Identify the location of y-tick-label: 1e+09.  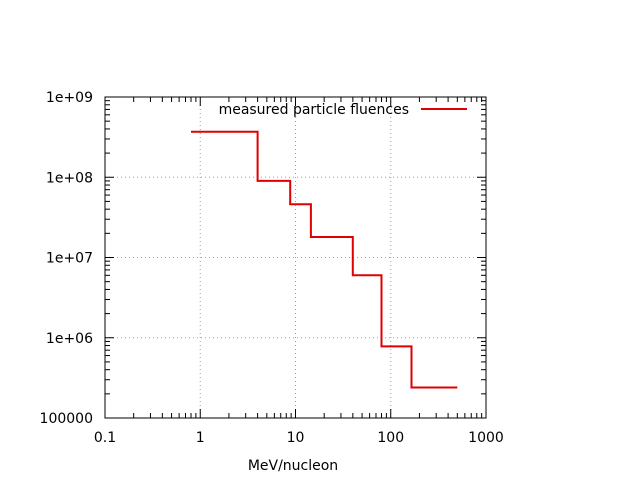
(69, 98).